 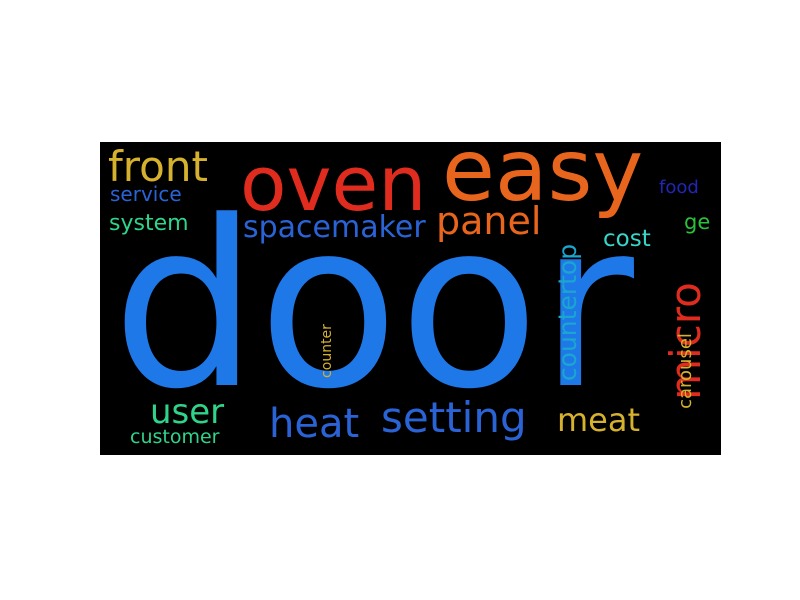 What do you see at coordinates (146, 194) in the screenshot?
I see `word-service: service` at bounding box center [146, 194].